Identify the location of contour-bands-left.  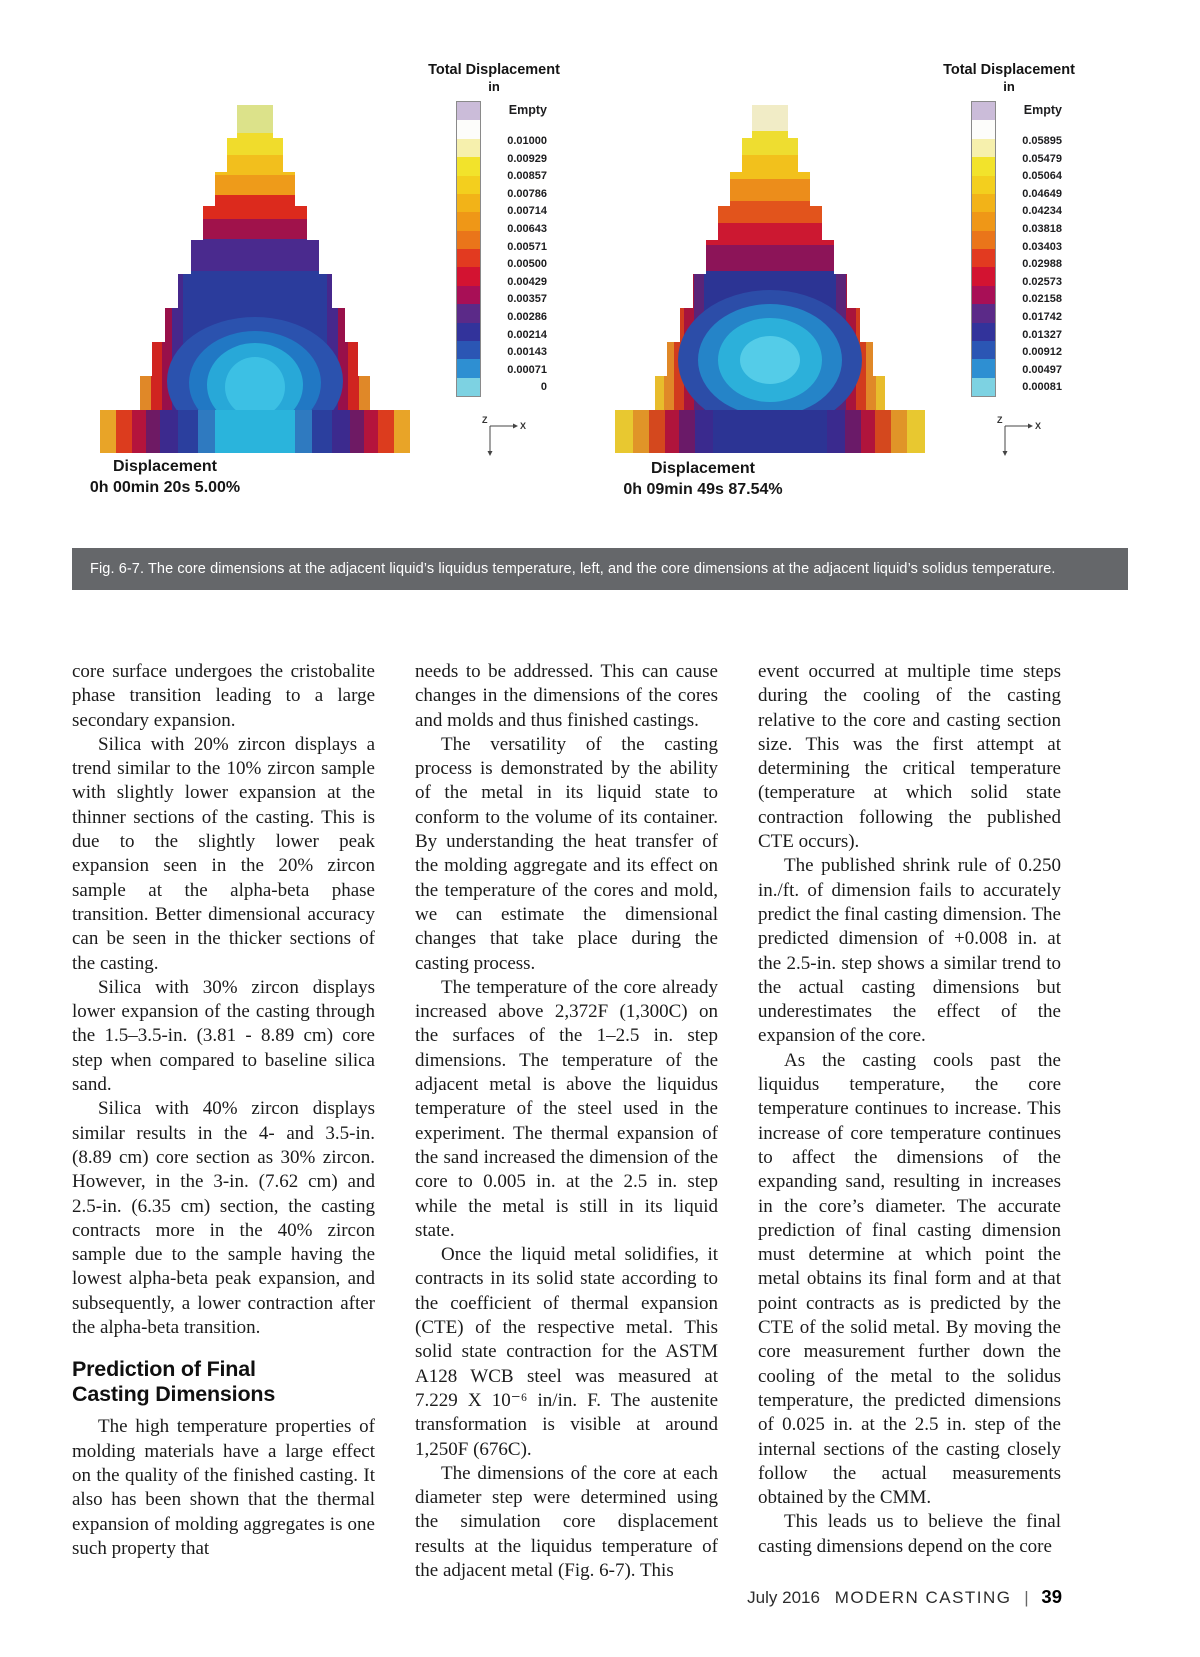
(255, 279).